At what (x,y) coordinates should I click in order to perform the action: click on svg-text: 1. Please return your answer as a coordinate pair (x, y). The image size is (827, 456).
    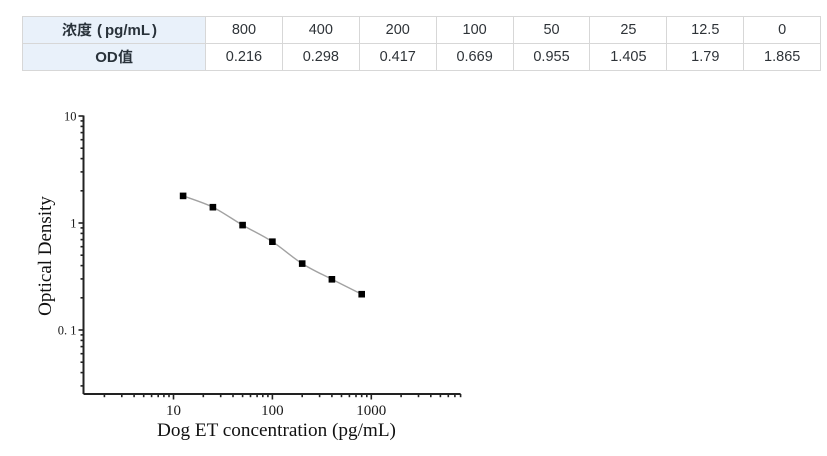
    Looking at the image, I should click on (73, 224).